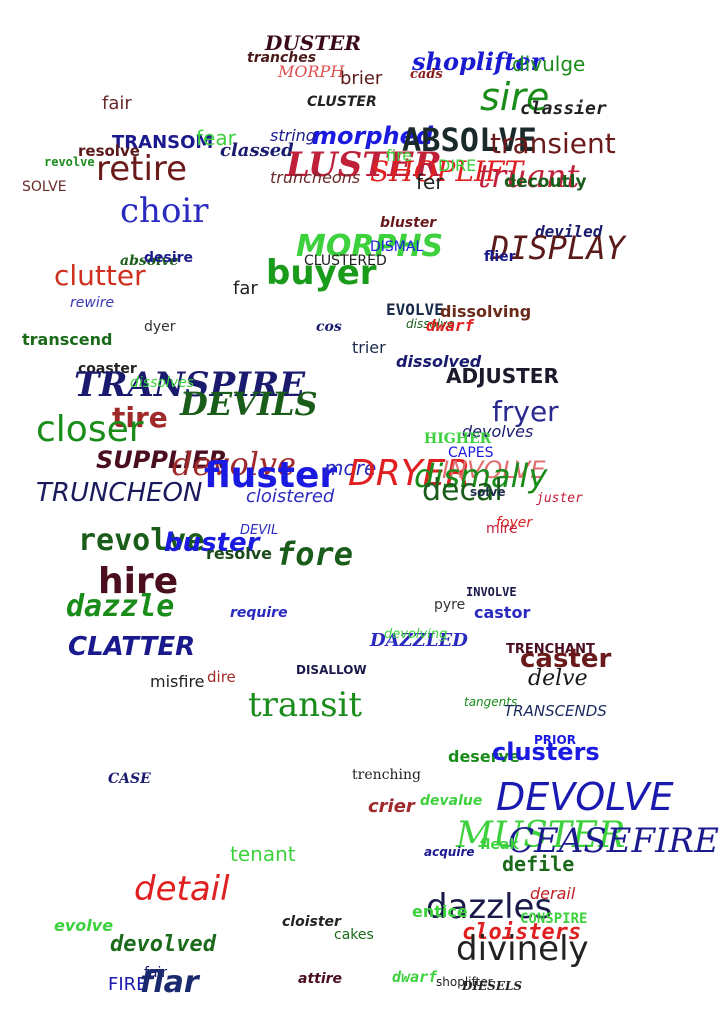  What do you see at coordinates (557, 248) in the screenshot?
I see `word: DISPLAY` at bounding box center [557, 248].